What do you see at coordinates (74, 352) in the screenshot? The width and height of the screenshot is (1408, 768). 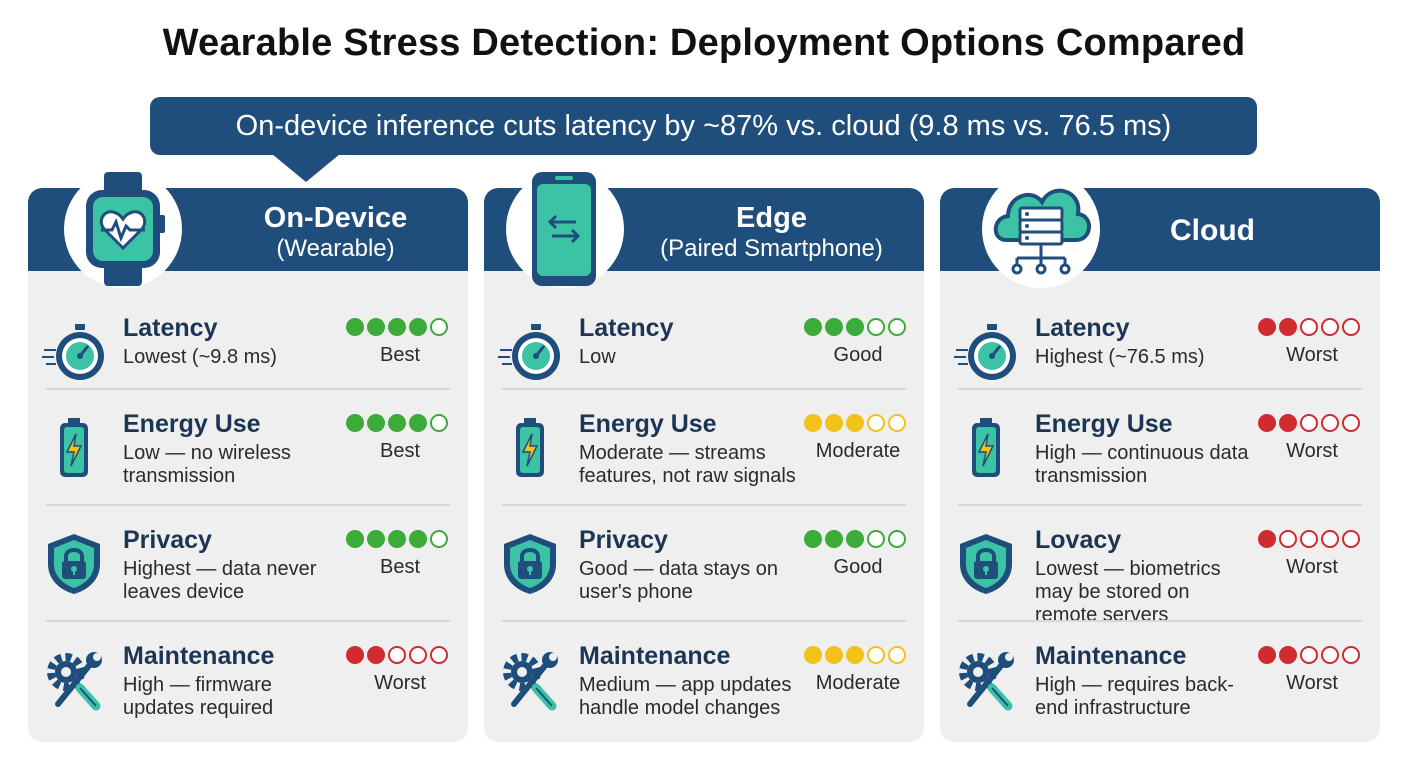 I see `stopwatch-icon` at bounding box center [74, 352].